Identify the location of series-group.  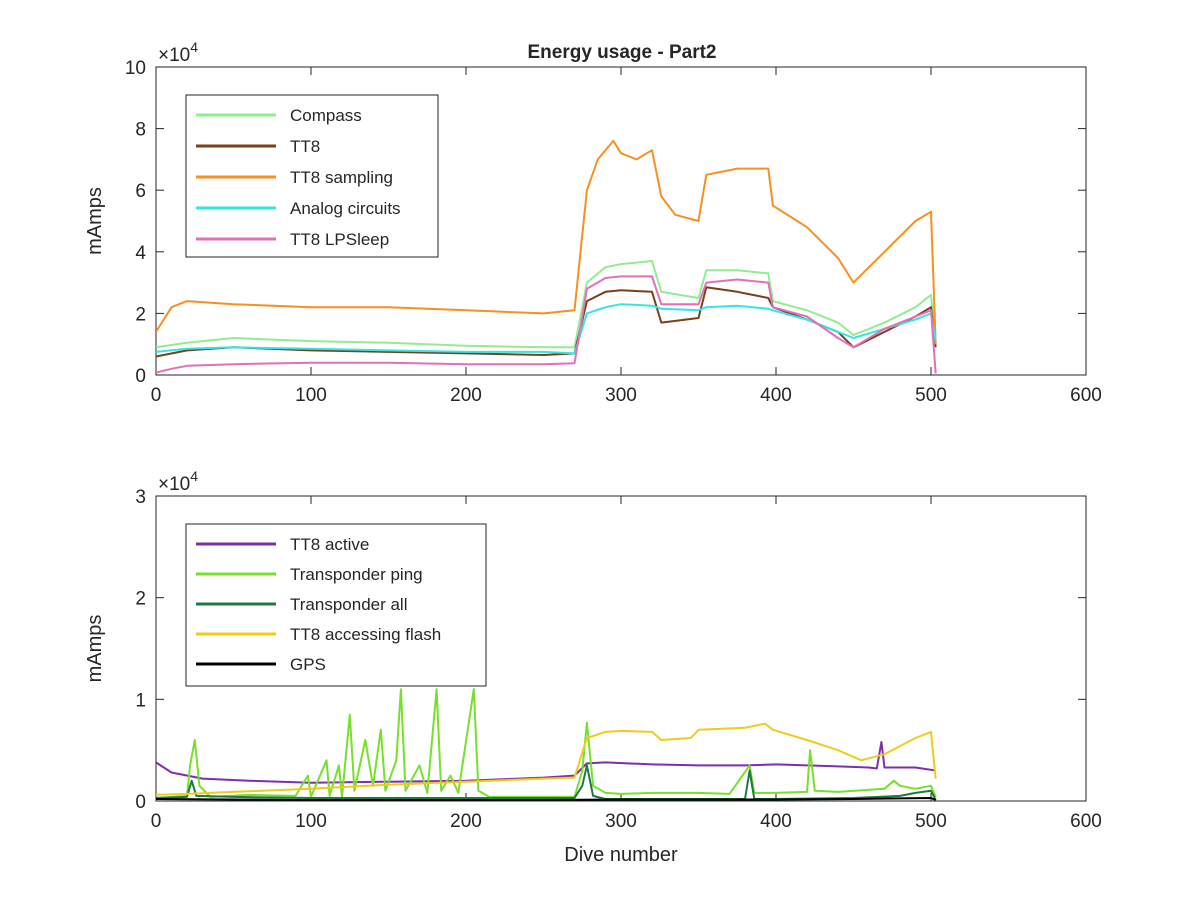
(546, 744).